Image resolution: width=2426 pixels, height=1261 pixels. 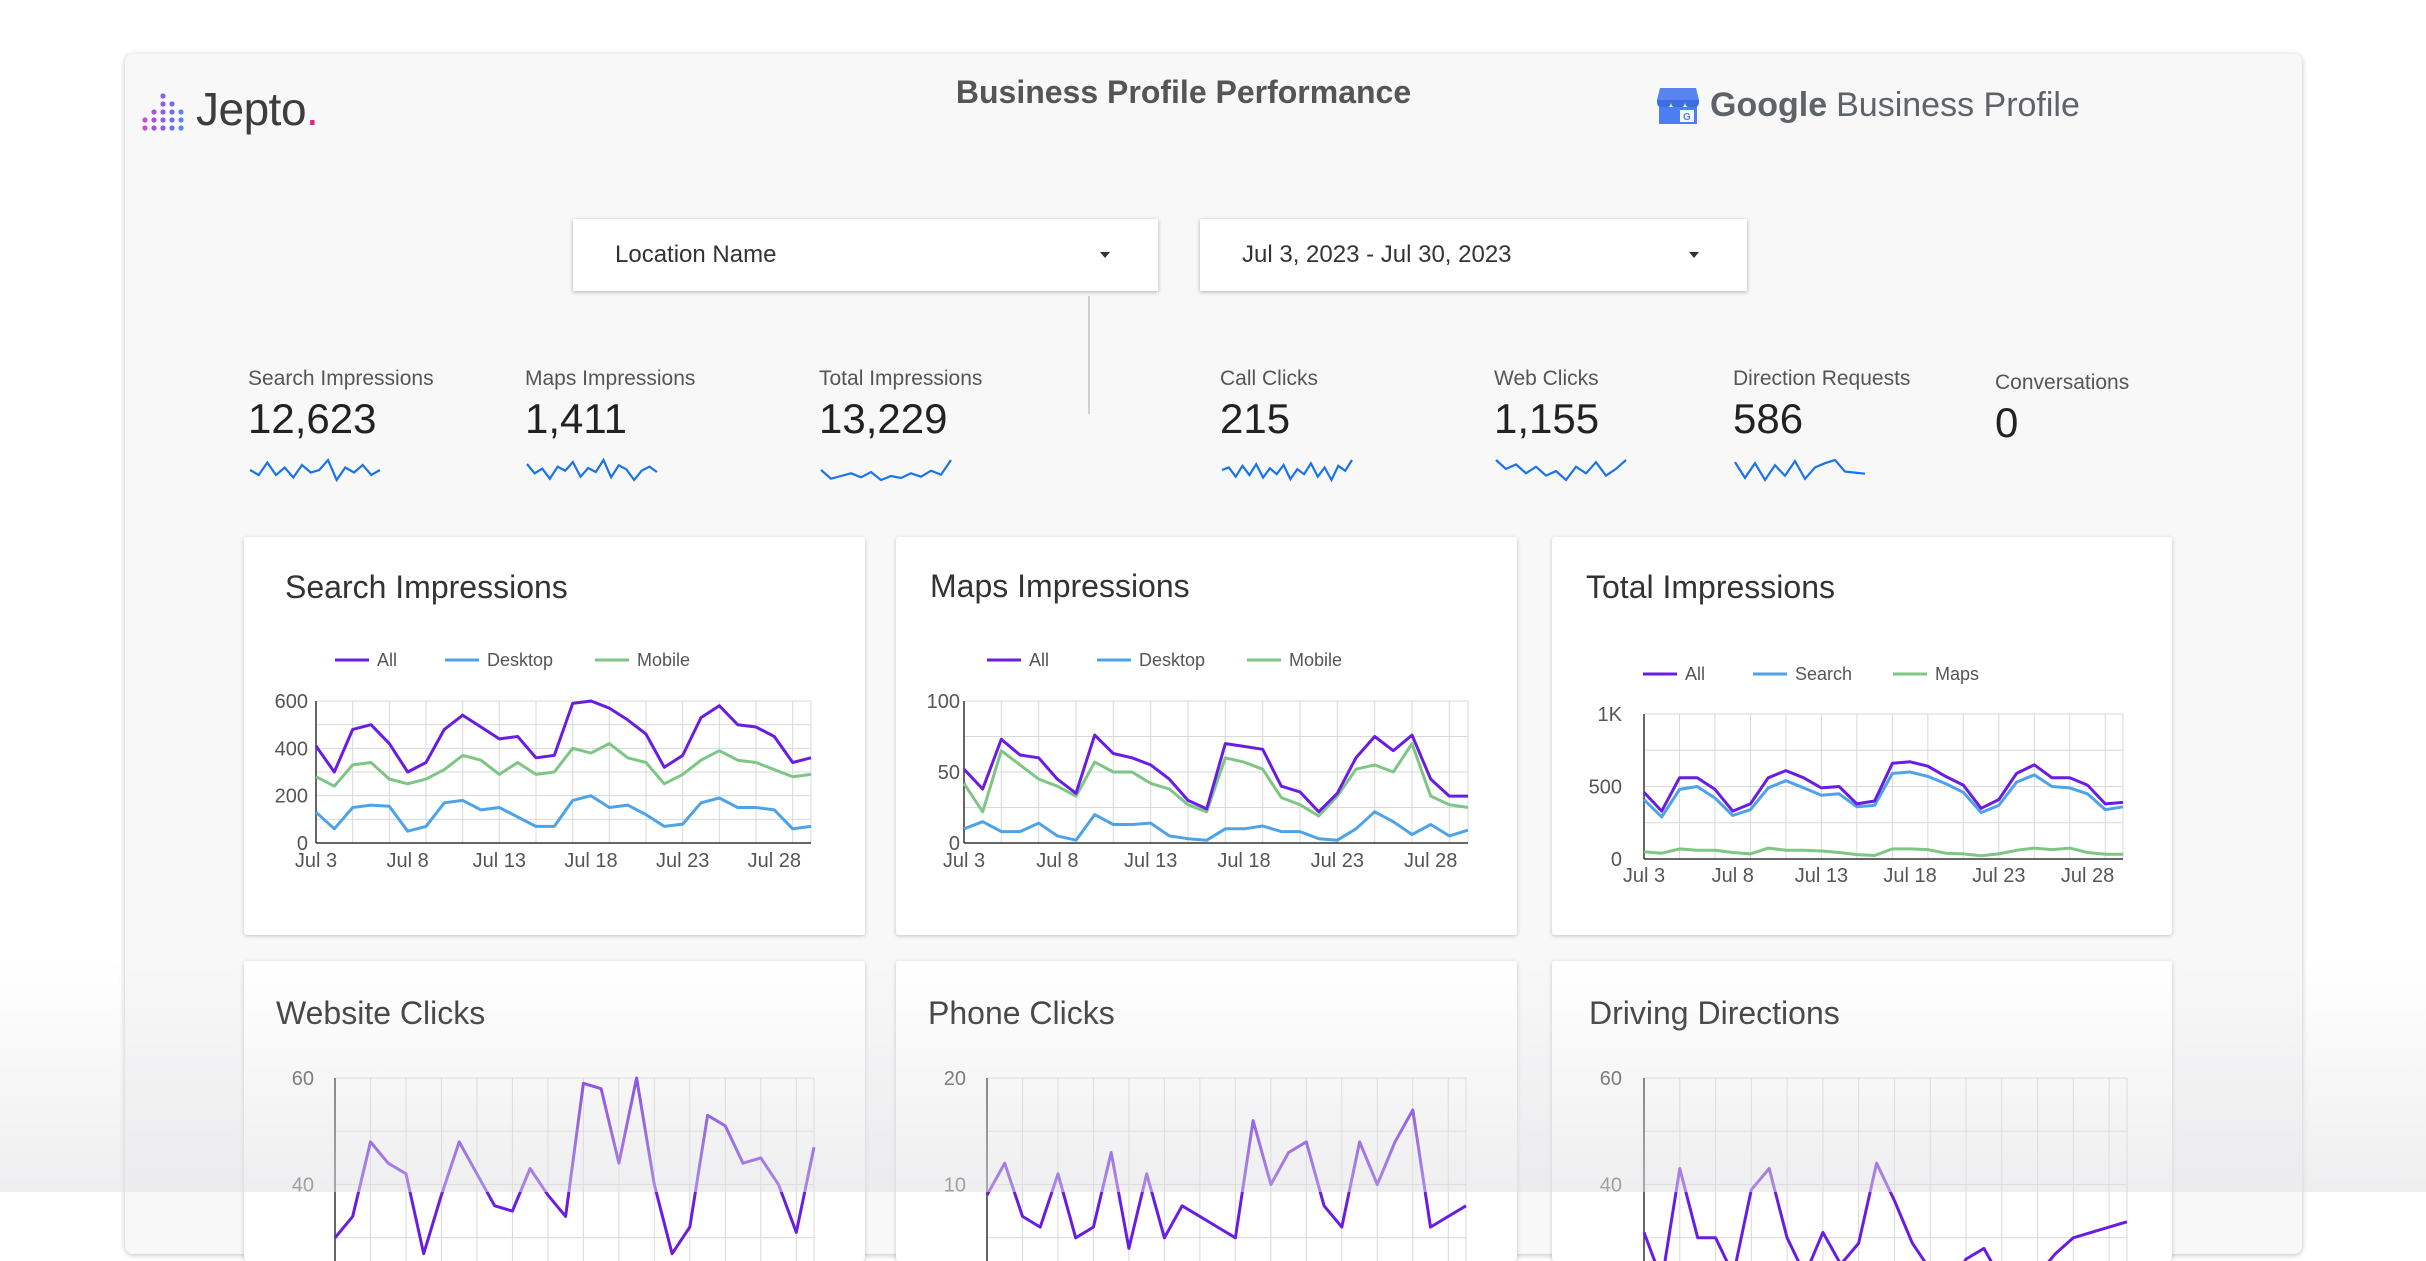 What do you see at coordinates (1678, 106) in the screenshot?
I see `business-profile-store-icon: G` at bounding box center [1678, 106].